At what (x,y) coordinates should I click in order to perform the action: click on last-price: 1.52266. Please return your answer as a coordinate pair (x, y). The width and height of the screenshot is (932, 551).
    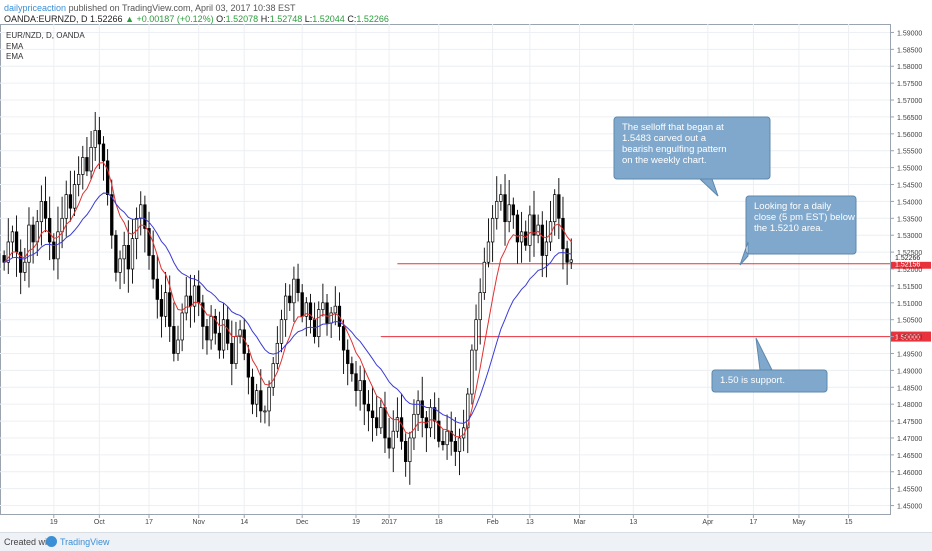
    Looking at the image, I should click on (106, 19).